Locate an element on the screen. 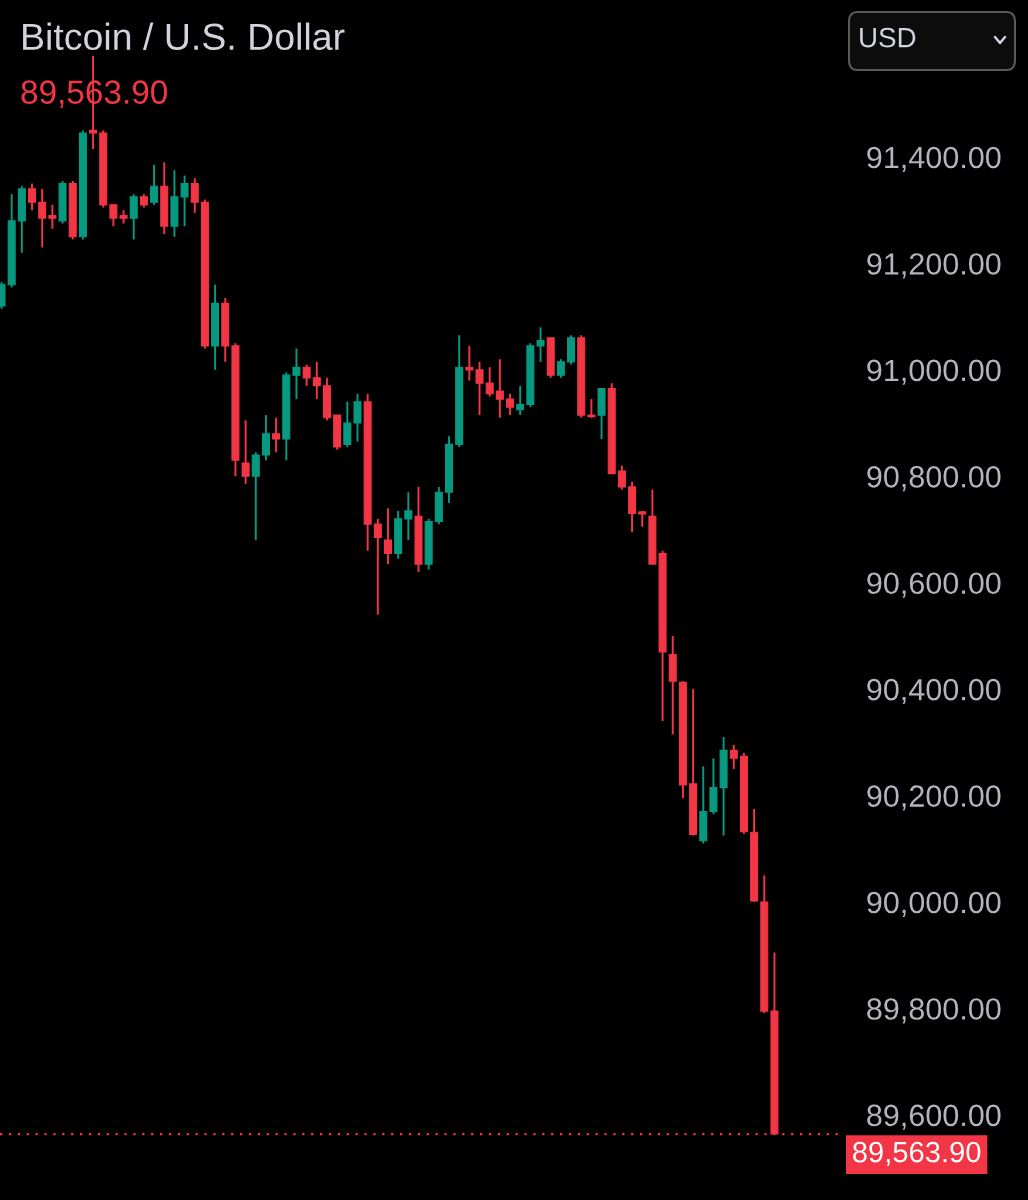  y-tick-label: 89,800.00 is located at coordinates (934, 1011).